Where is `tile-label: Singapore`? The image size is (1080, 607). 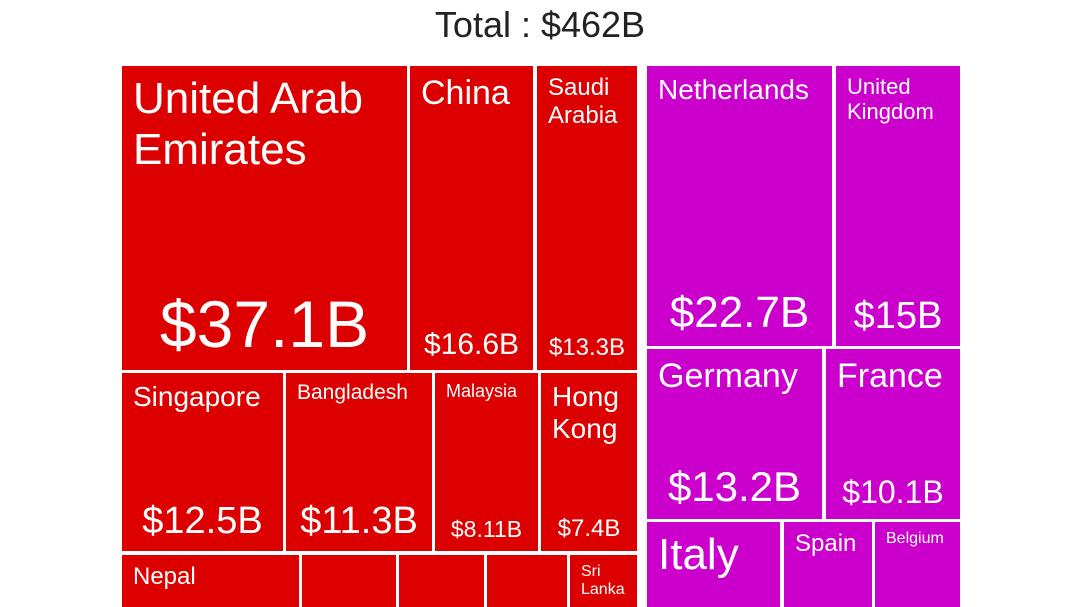
tile-label: Singapore is located at coordinates (197, 396).